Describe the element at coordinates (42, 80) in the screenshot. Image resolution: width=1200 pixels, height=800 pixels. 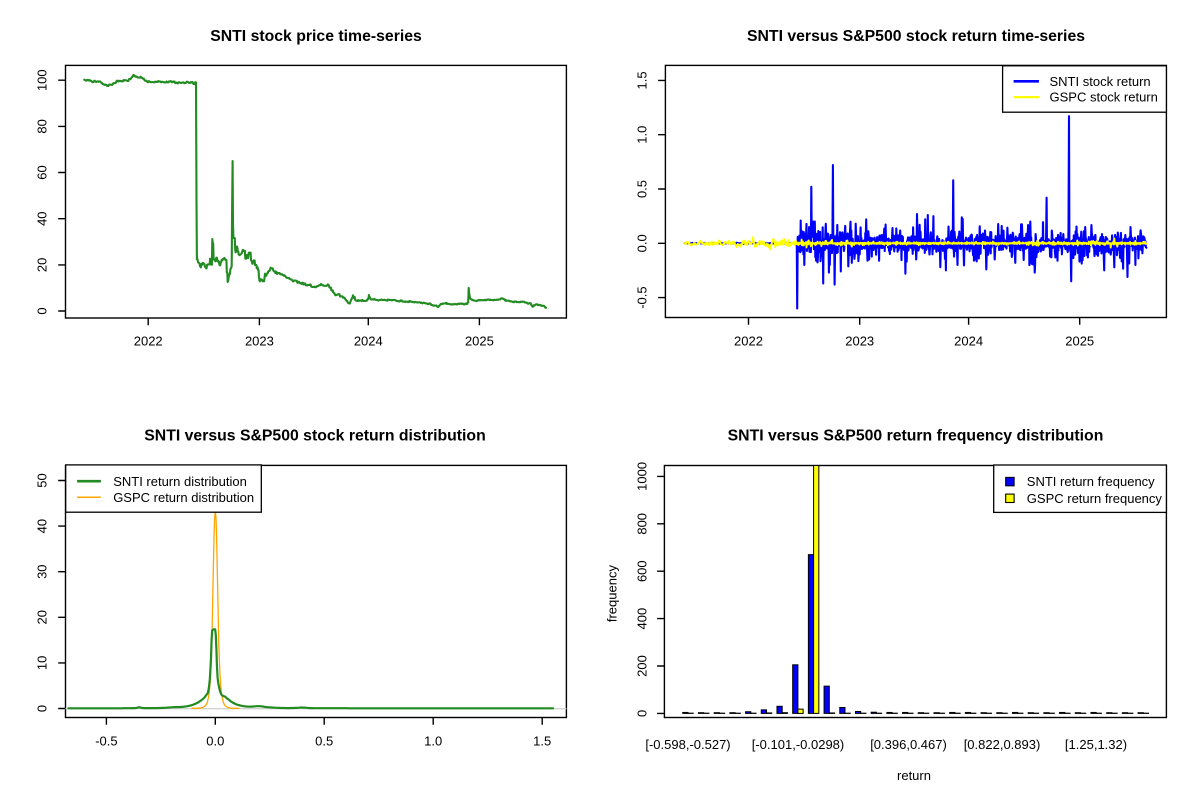
I see `svg-text: 100` at that location.